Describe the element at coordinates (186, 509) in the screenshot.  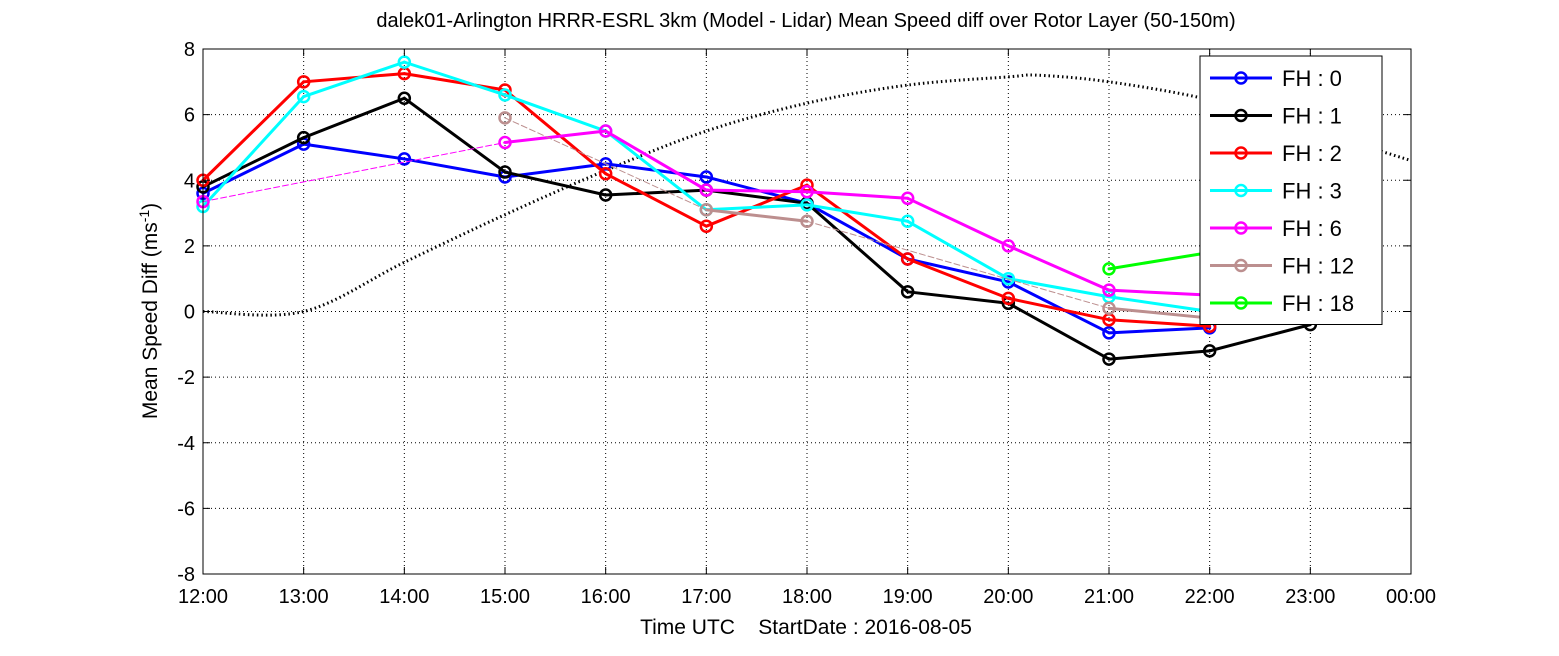
I see `y-tick-label: -6` at that location.